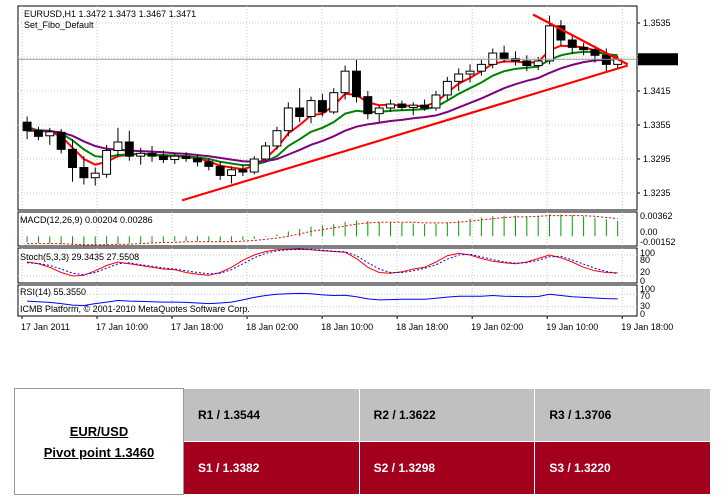 The image size is (721, 502). Describe the element at coordinates (53, 292) in the screenshot. I see `rsi-title: RSI(14) 55.3550` at that location.